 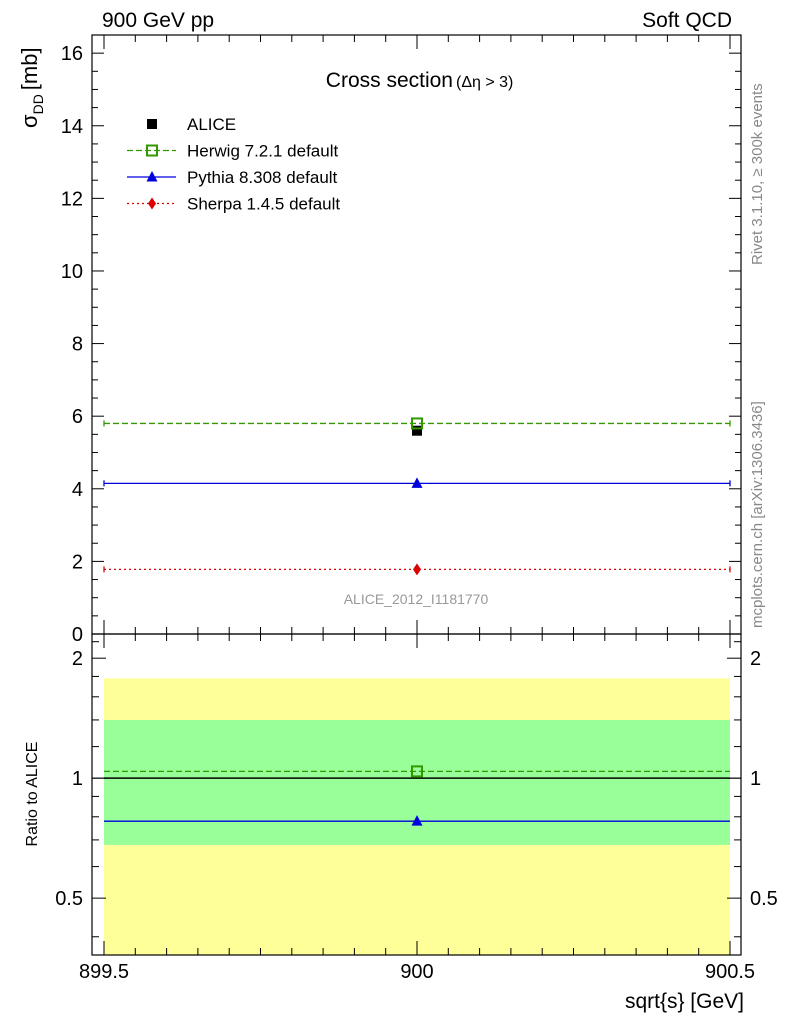 I want to click on legend-item-2: Pythia 8.308 default, so click(x=232, y=177).